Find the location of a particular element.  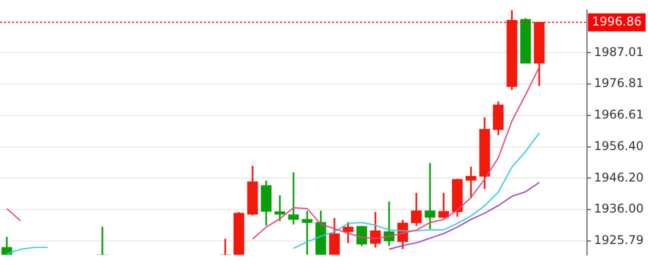

y-tick-label: 1966.61 is located at coordinates (619, 115).